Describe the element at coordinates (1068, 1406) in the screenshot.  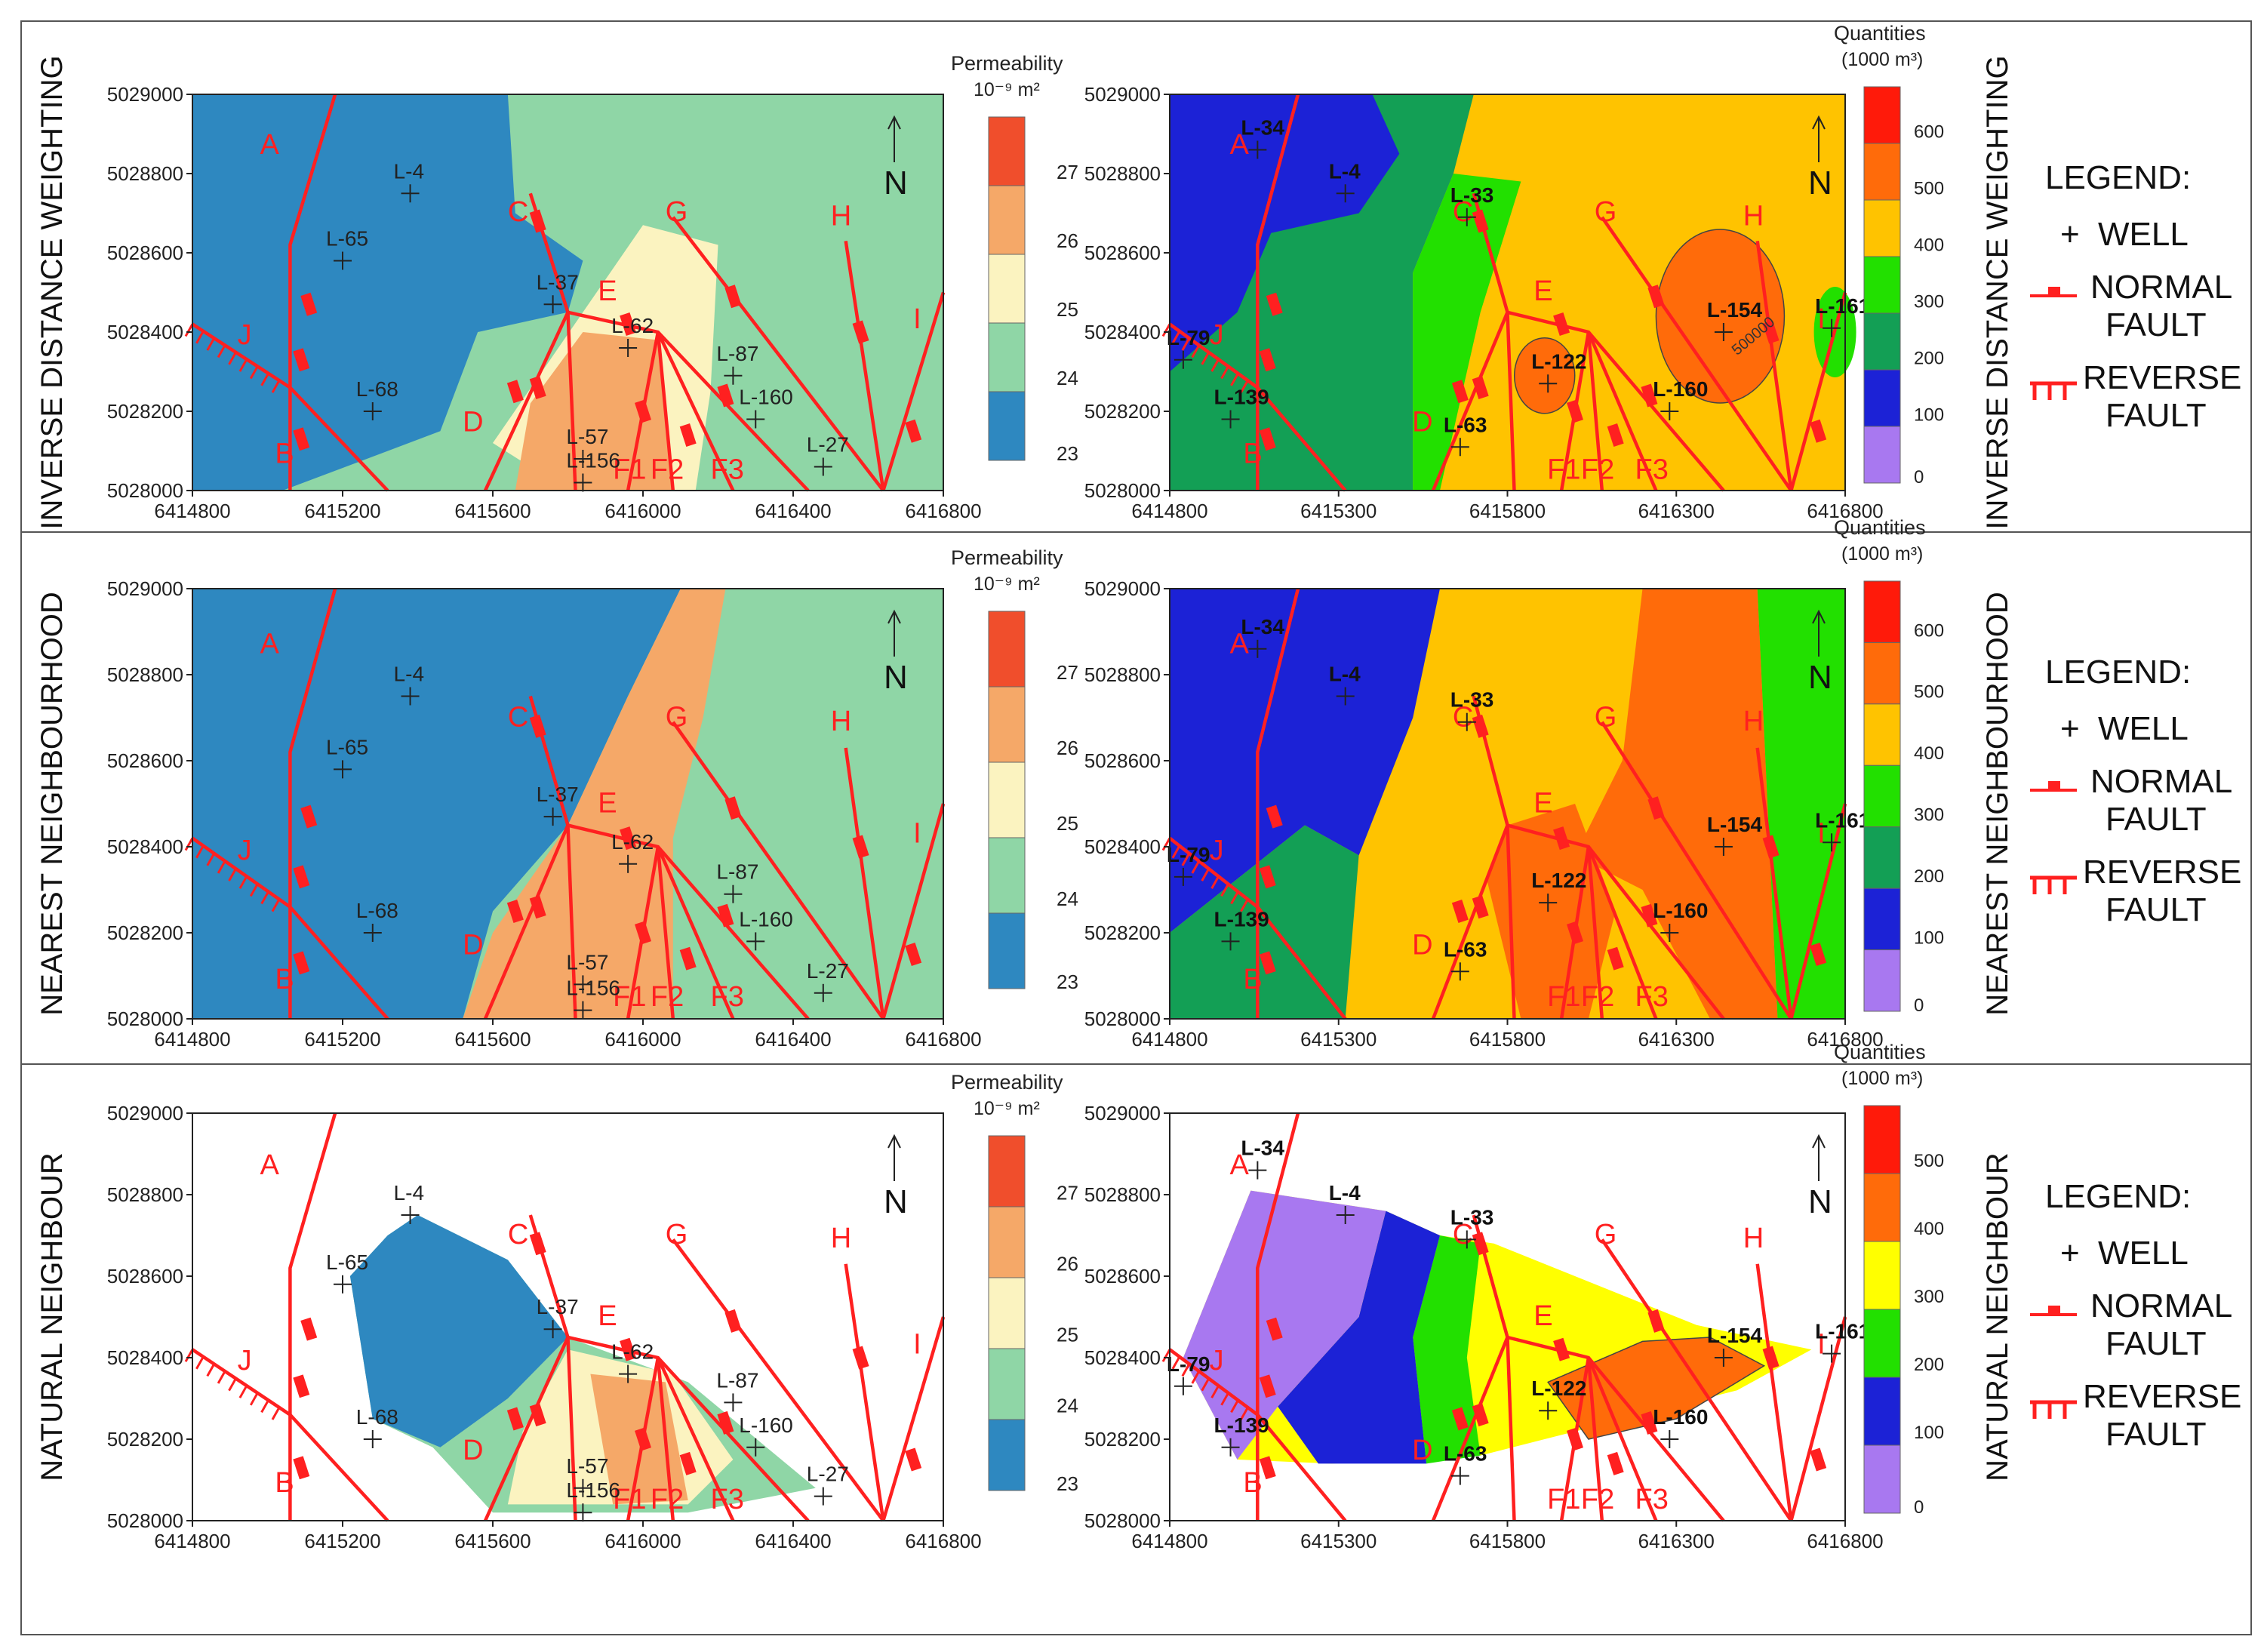
I see `scale-label: 24` at that location.